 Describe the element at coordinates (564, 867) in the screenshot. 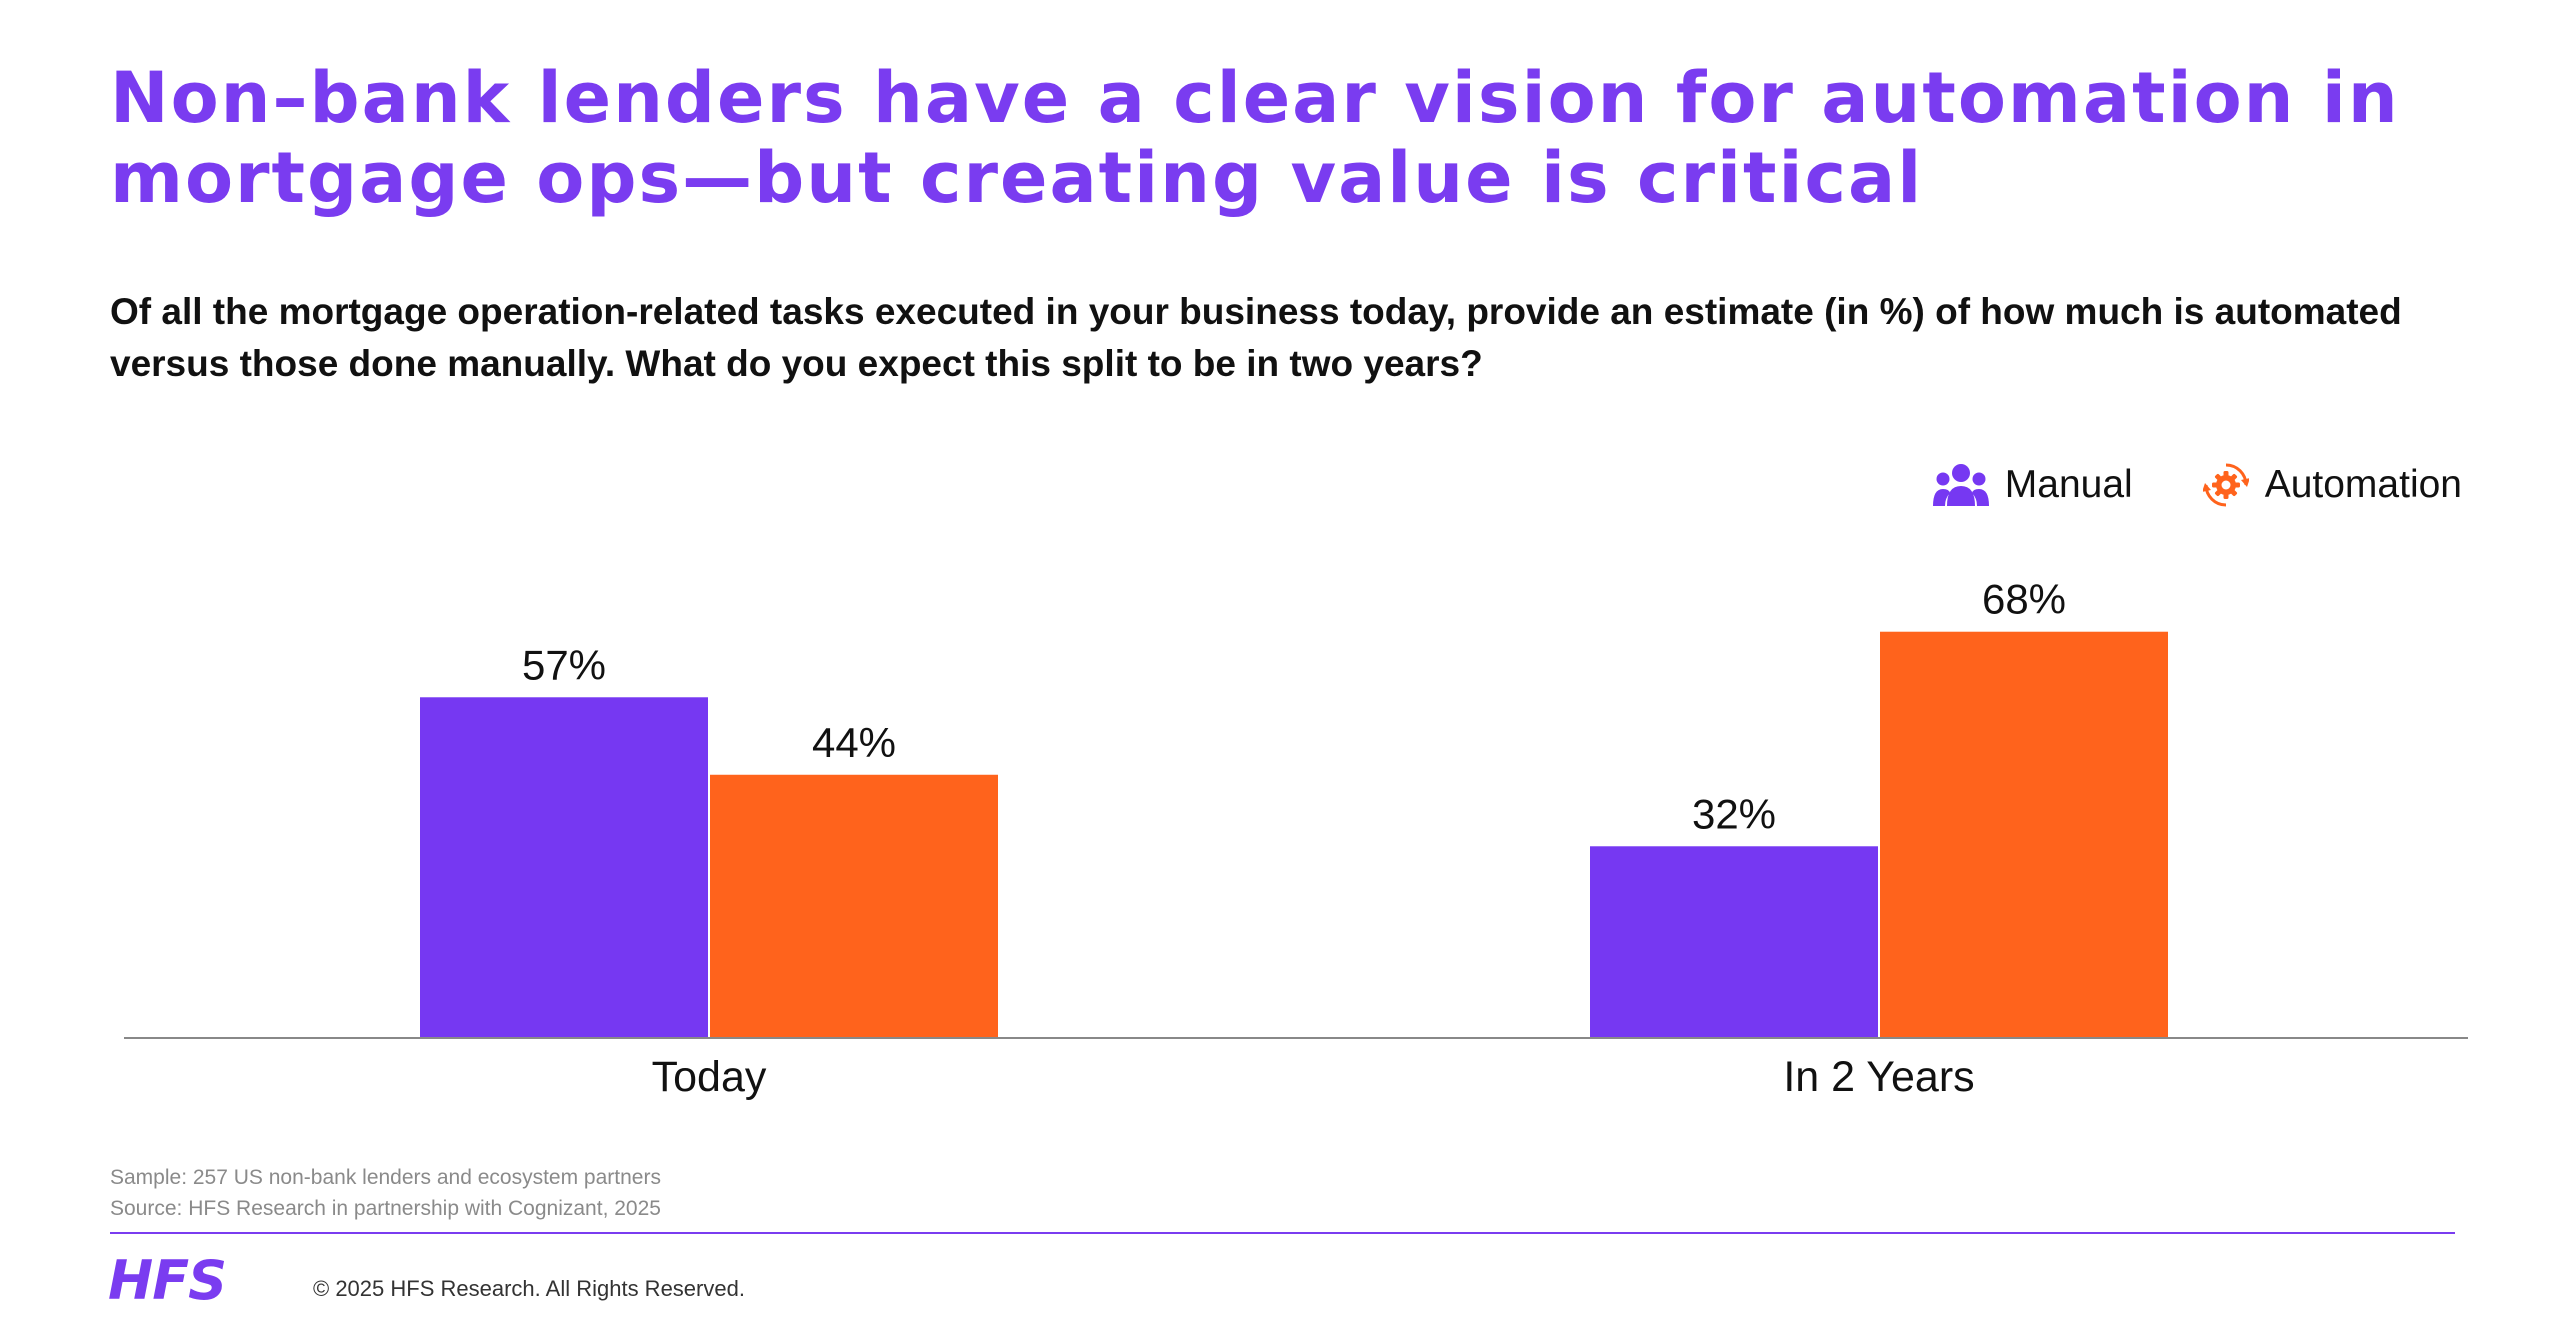

I see `bar-manual-today` at that location.